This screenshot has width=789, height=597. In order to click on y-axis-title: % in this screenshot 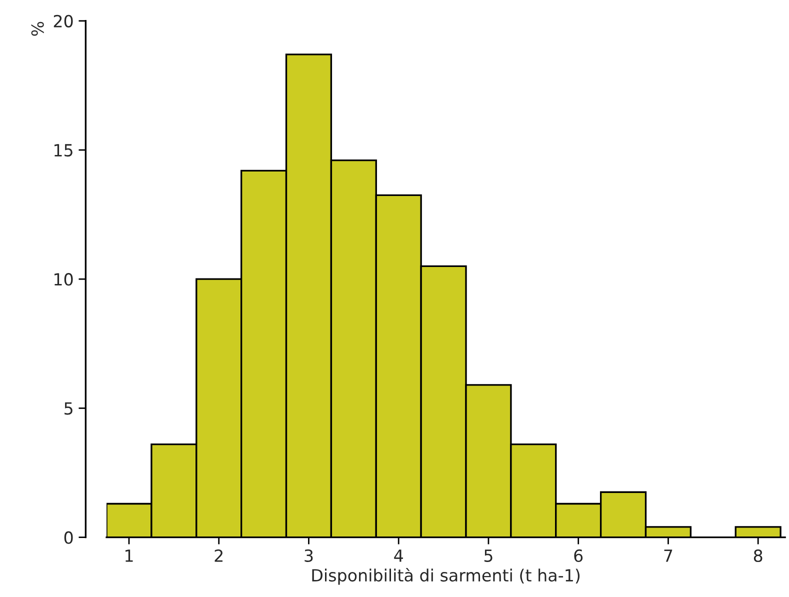, I will do `click(37, 29)`.